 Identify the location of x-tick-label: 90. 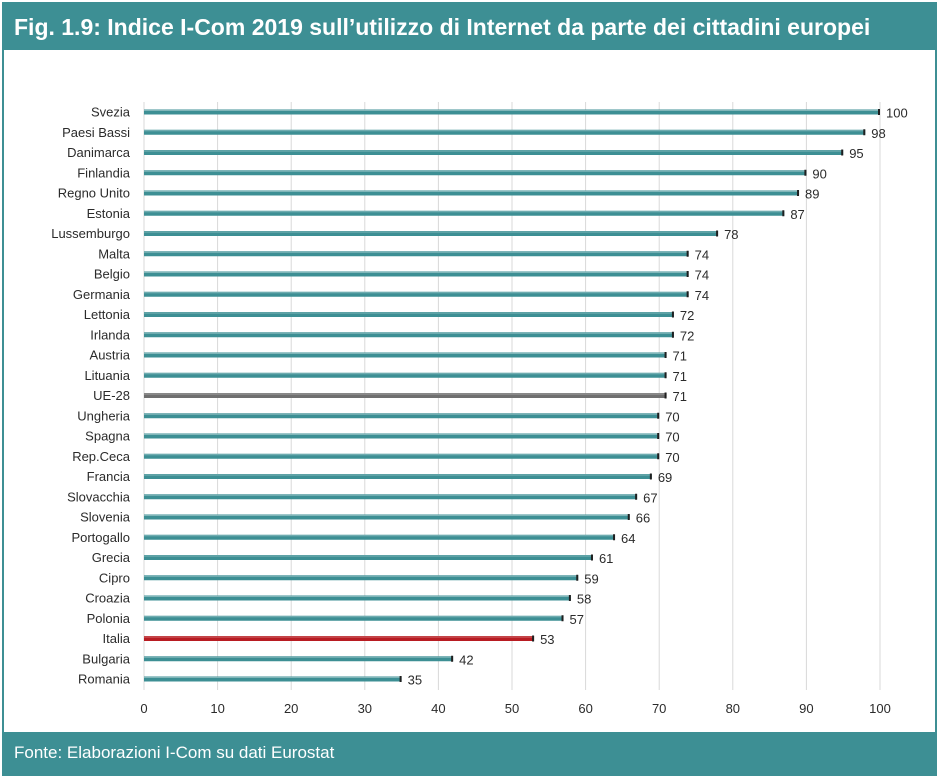
(806, 708).